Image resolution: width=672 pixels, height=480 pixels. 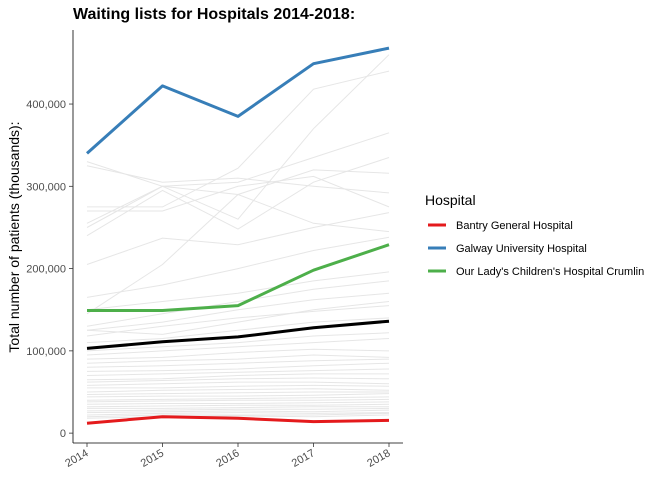 What do you see at coordinates (46, 352) in the screenshot?
I see `y-tick-label: 100,000` at bounding box center [46, 352].